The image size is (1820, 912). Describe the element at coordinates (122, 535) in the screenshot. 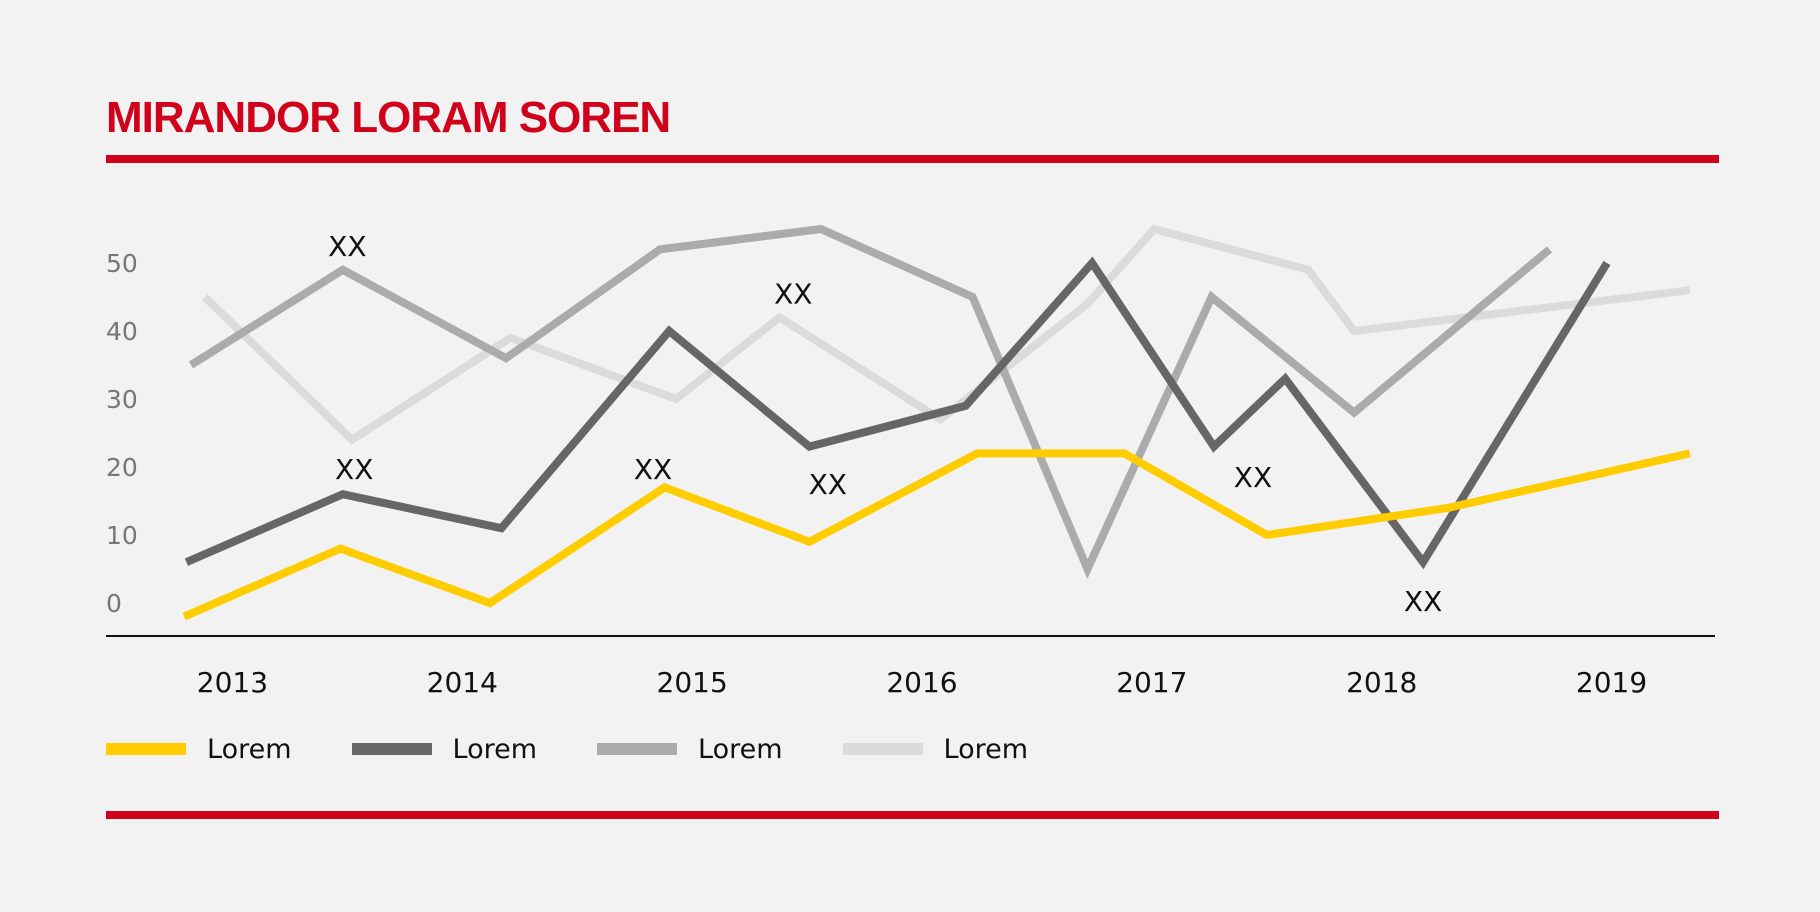

I see `y-tick-label: 10` at that location.